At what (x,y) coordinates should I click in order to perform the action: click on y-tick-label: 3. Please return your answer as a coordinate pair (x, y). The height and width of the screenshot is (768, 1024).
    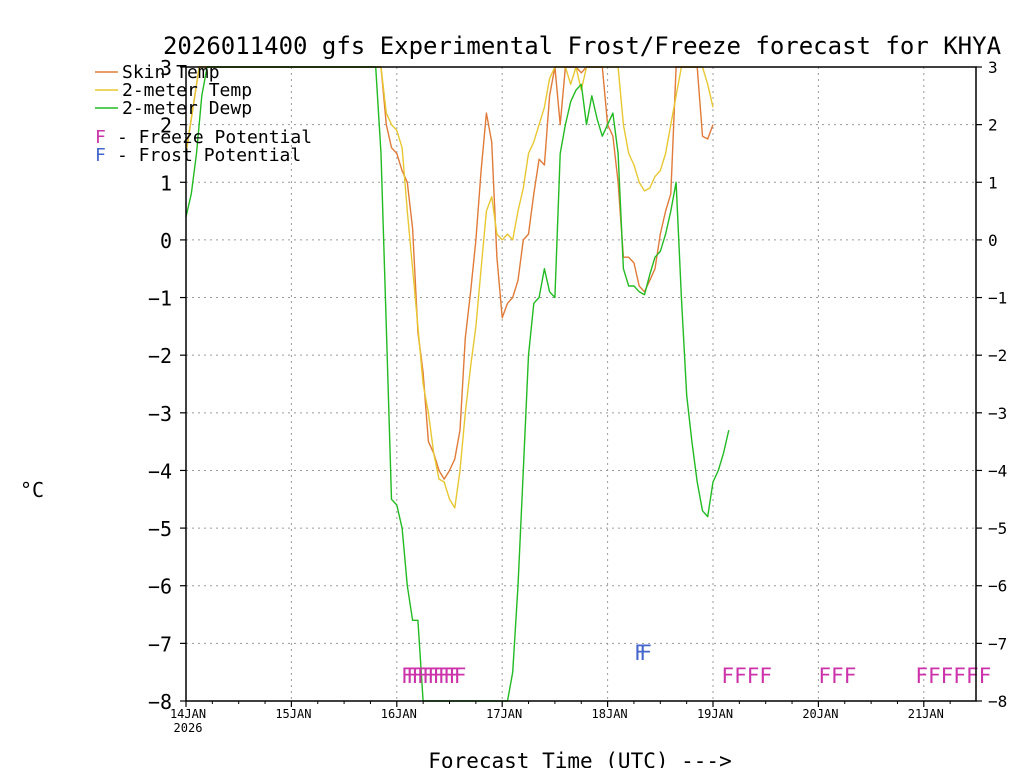
    Looking at the image, I should click on (166, 68).